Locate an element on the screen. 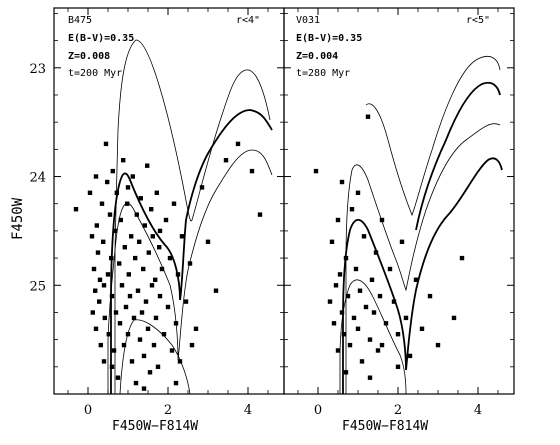 Image resolution: width=560 pixels, height=445 pixels. y-tick-label: 25 is located at coordinates (37, 286).